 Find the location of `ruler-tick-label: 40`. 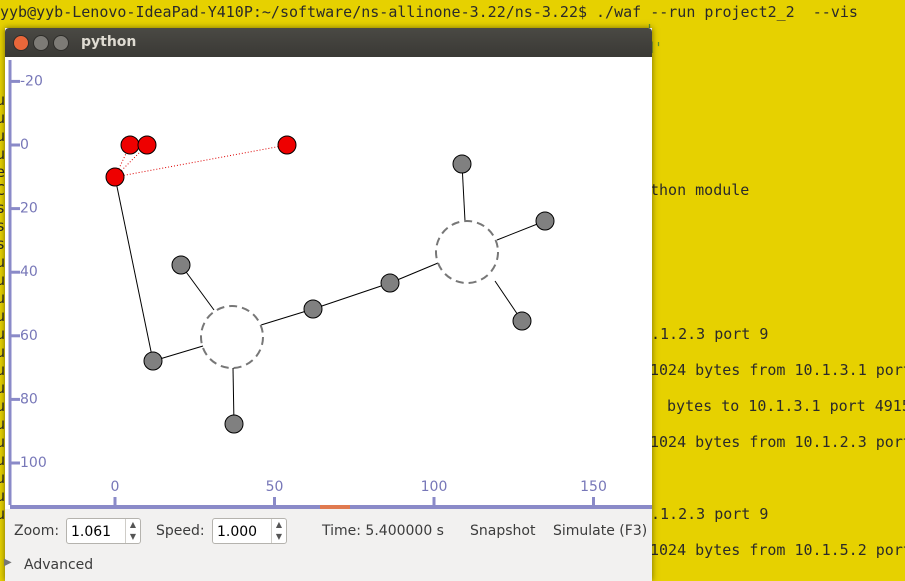

ruler-tick-label: 40 is located at coordinates (29, 272).